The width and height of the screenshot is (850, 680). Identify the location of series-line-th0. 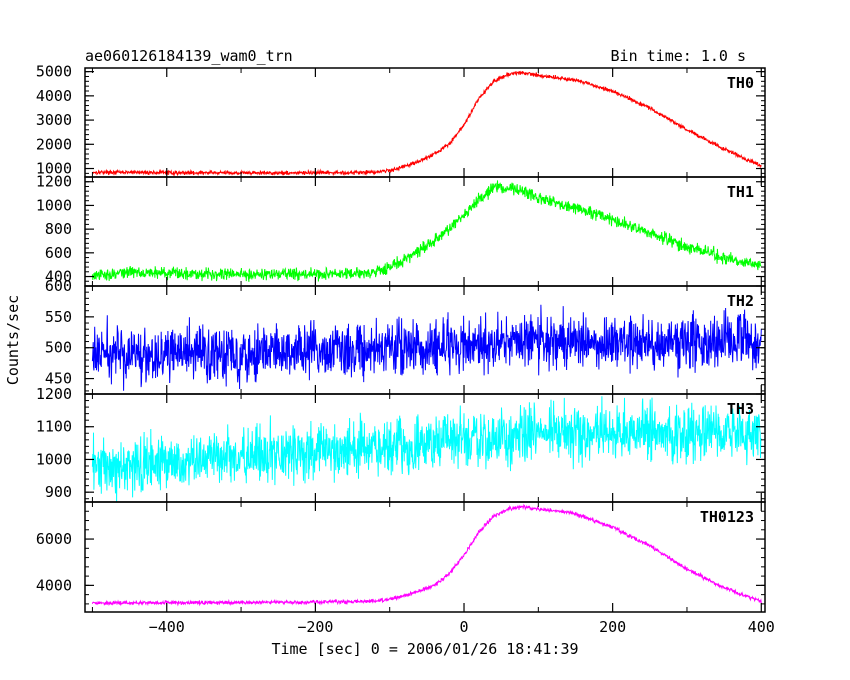
(427, 123).